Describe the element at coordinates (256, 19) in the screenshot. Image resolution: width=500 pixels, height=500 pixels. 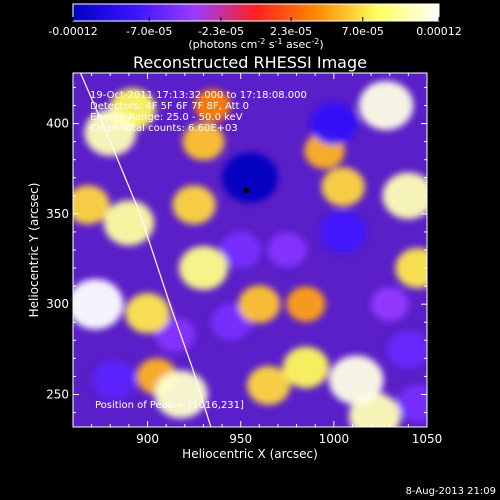
I see `colorbar-ticks` at that location.